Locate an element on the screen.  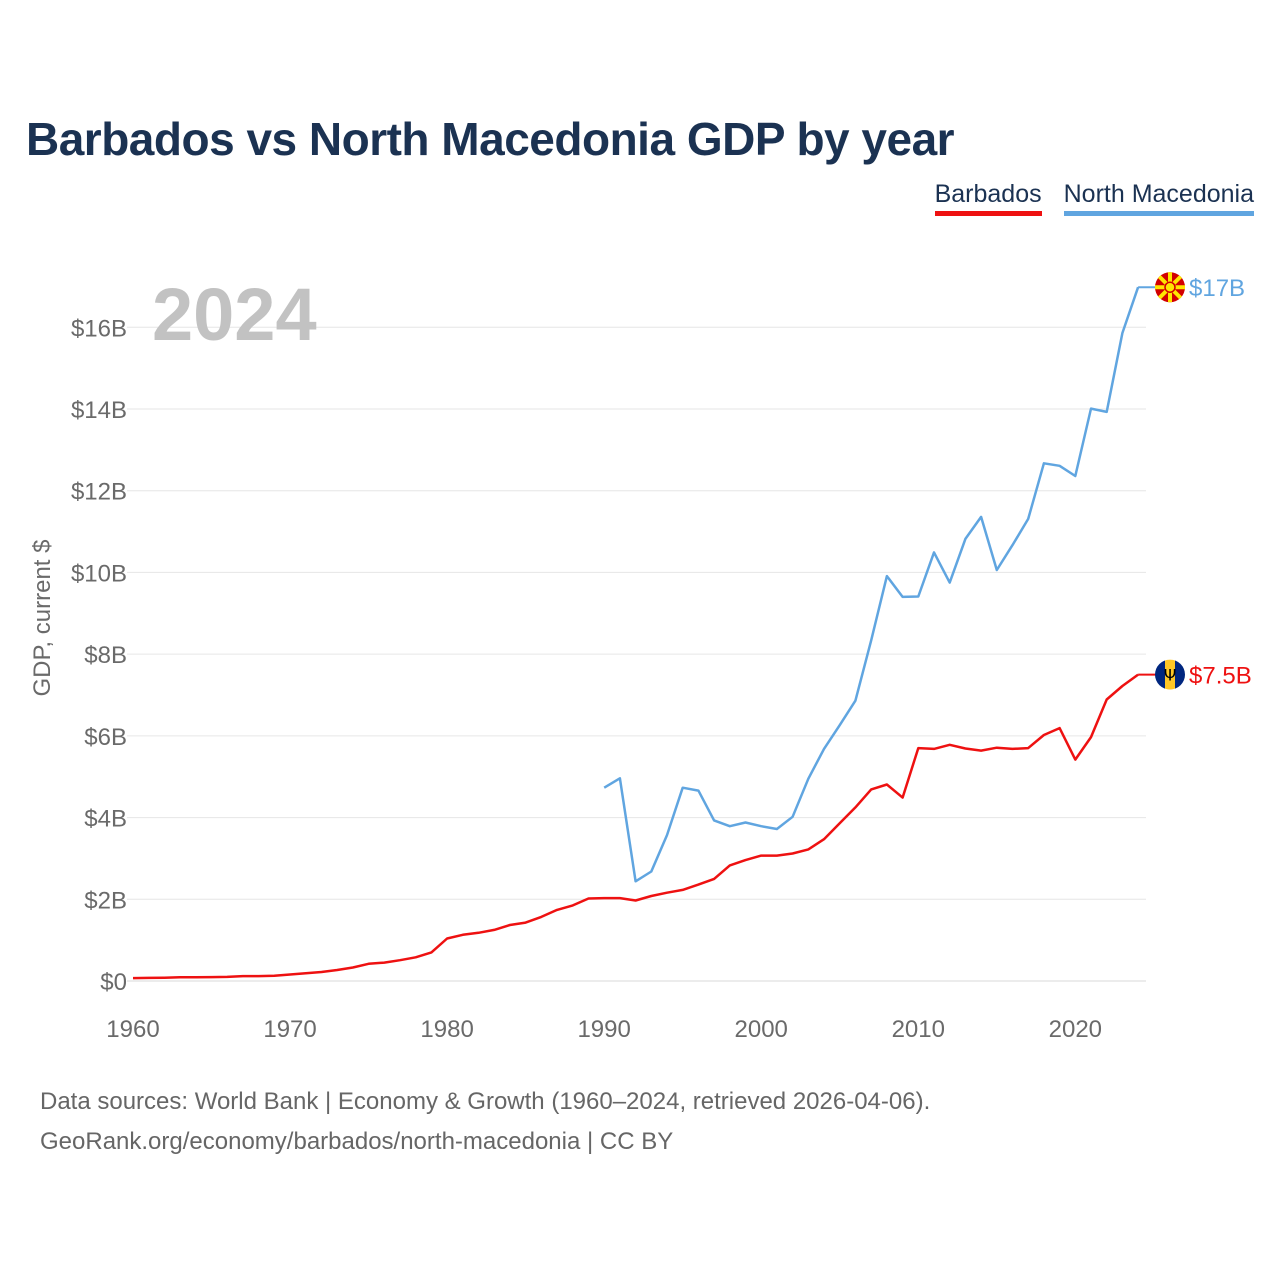
x-tick-label: 2000 is located at coordinates (761, 1029).